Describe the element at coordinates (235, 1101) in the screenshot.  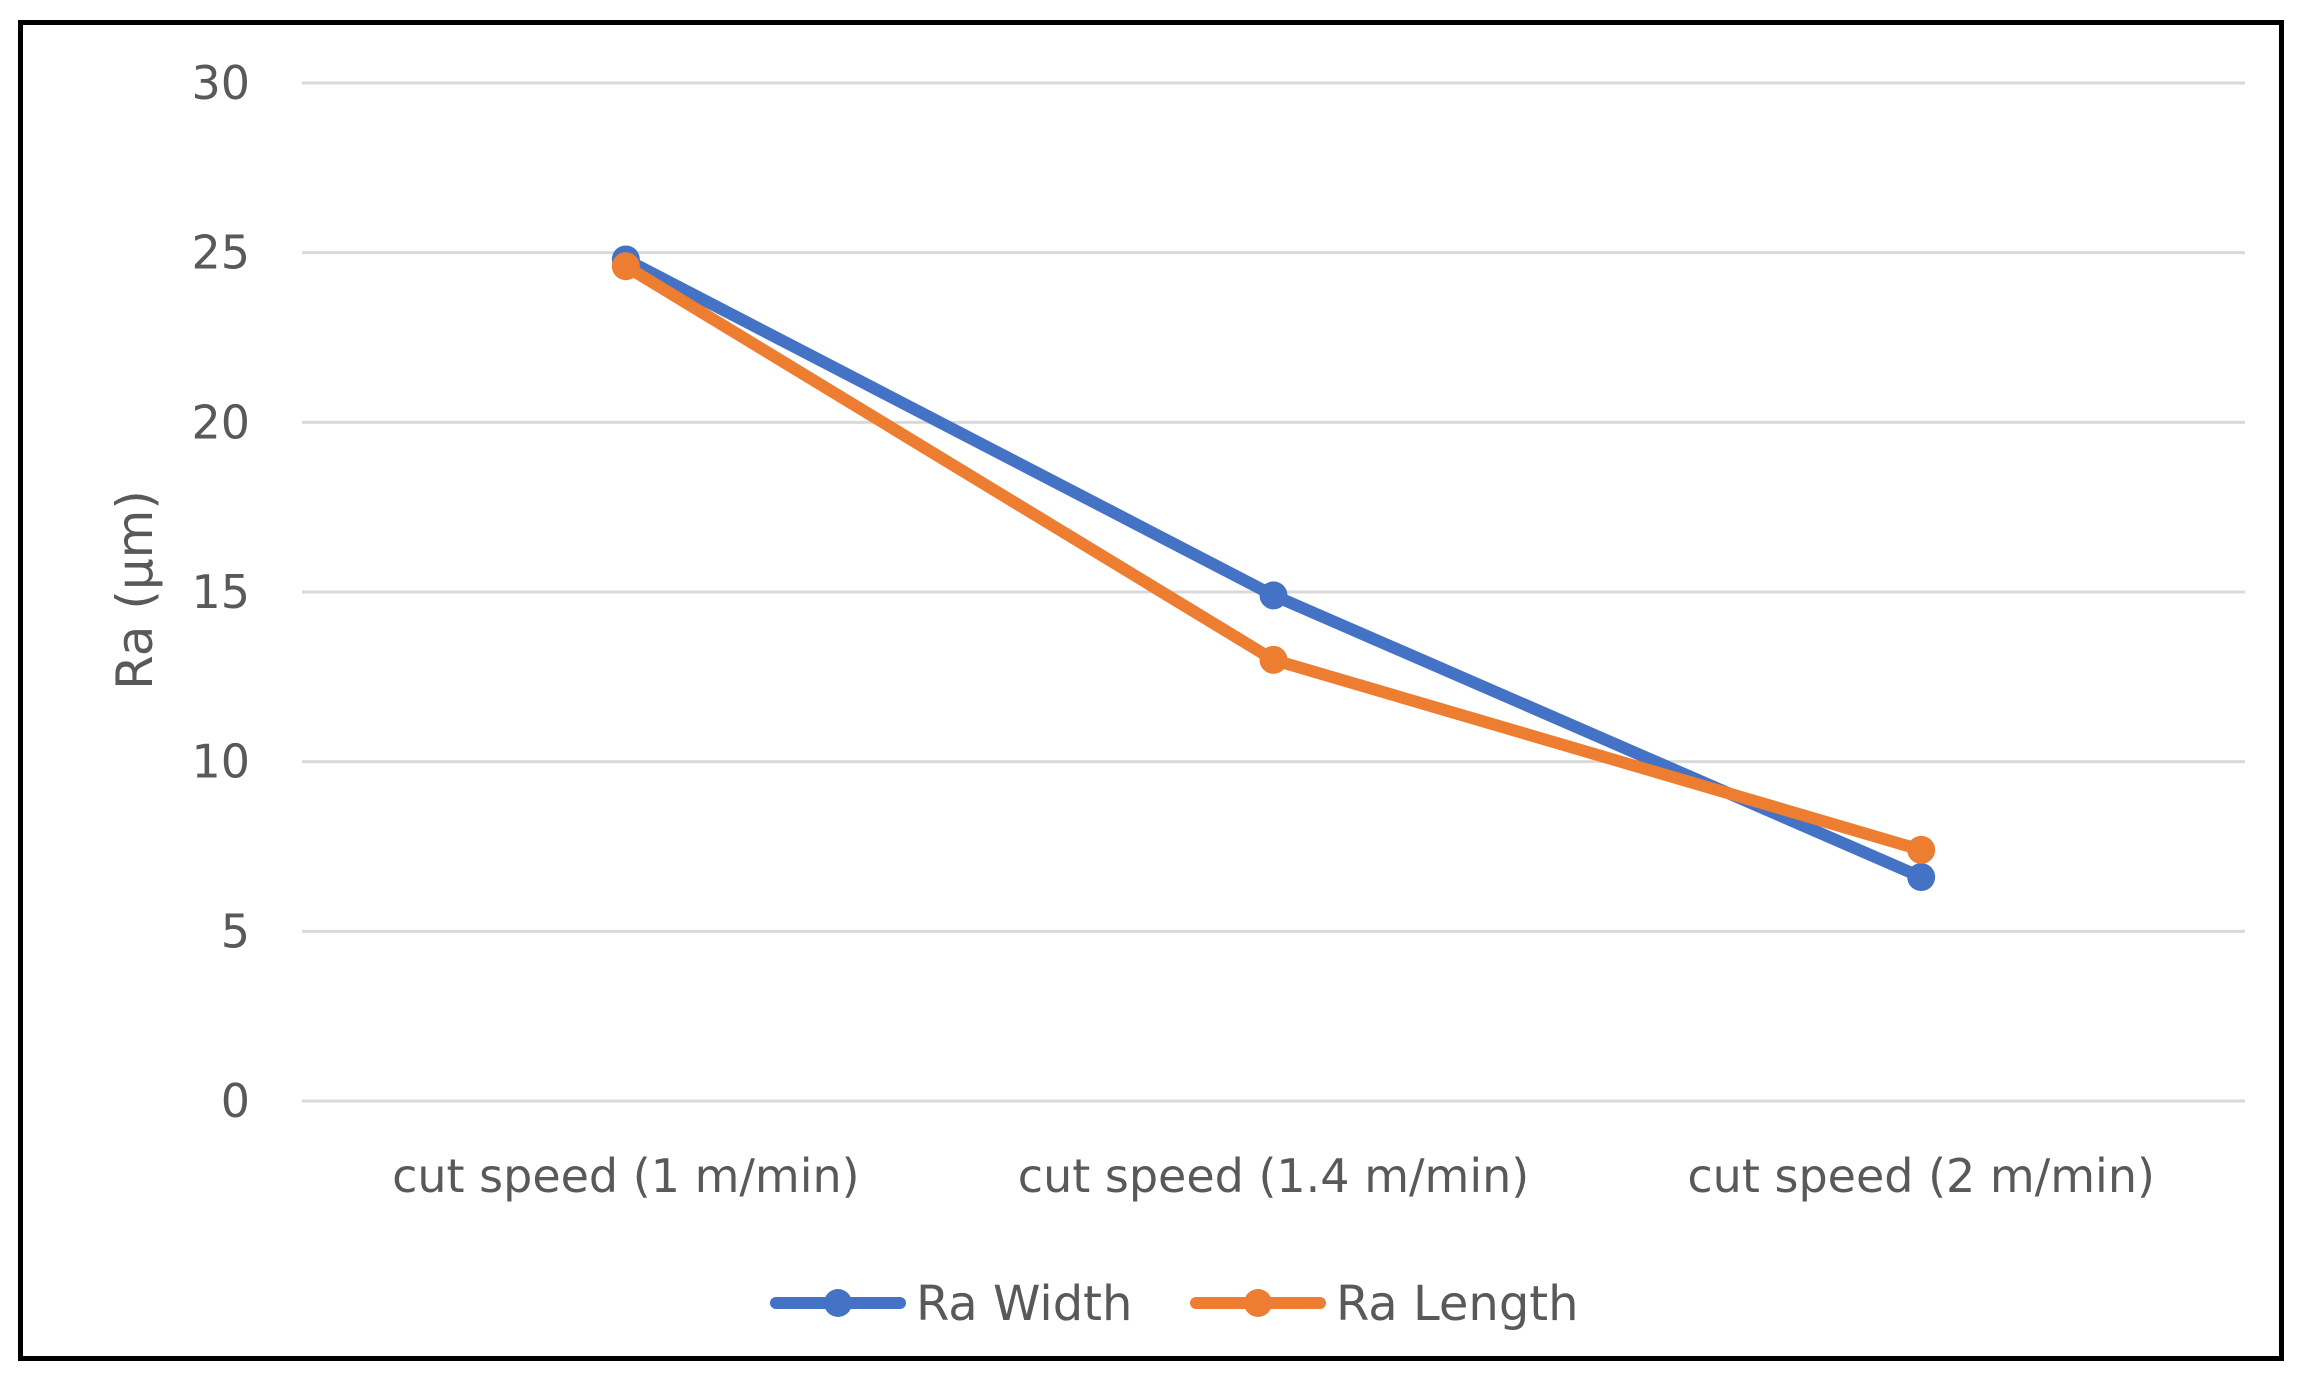
I see `y-tick-label: 0` at that location.